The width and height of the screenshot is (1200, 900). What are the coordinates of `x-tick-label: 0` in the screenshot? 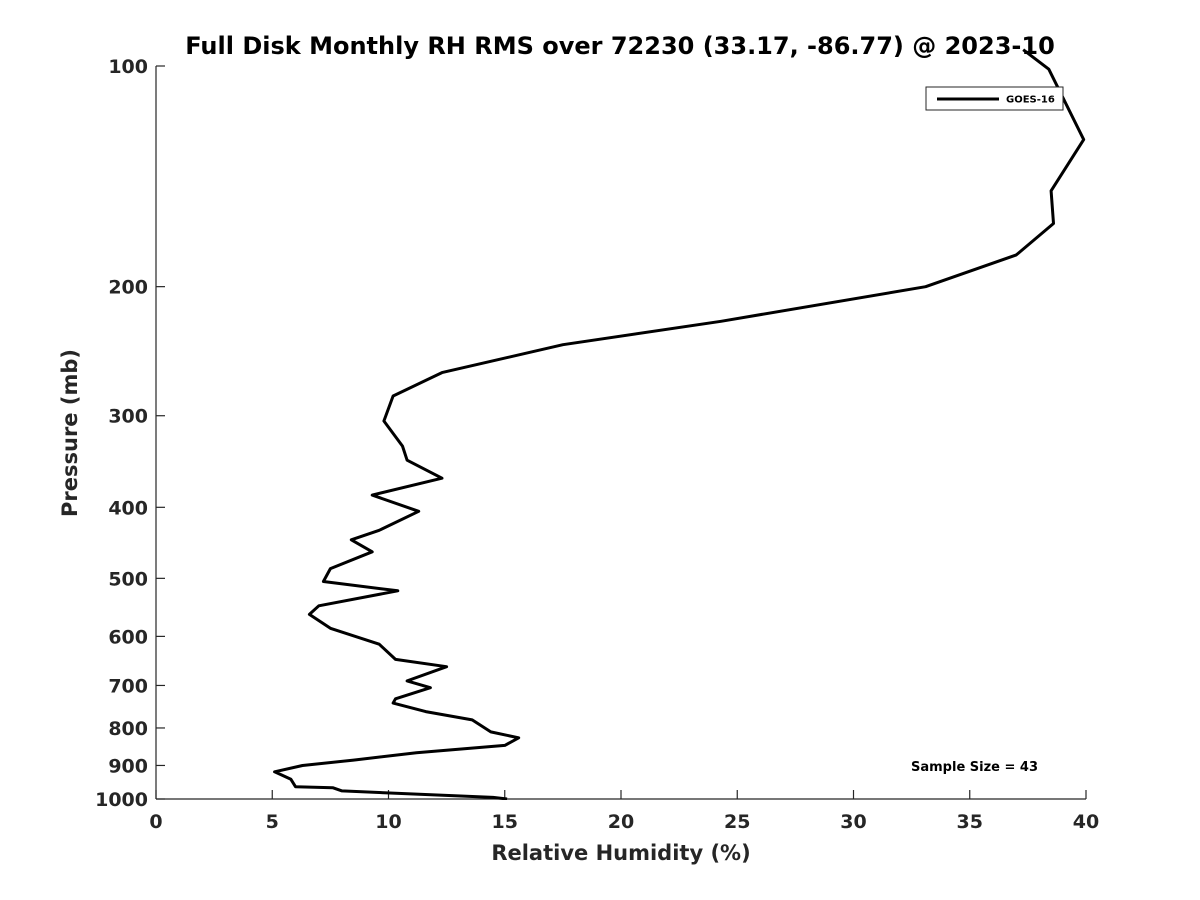 It's located at (155, 822).